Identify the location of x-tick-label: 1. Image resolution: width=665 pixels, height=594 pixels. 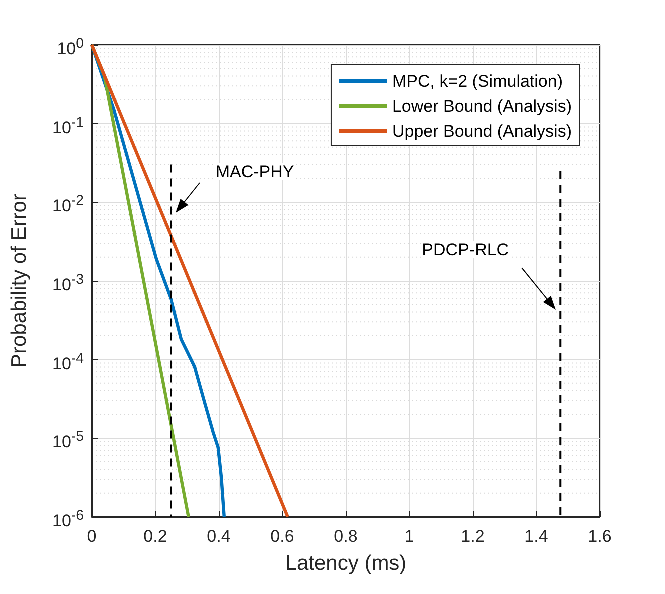
(410, 537).